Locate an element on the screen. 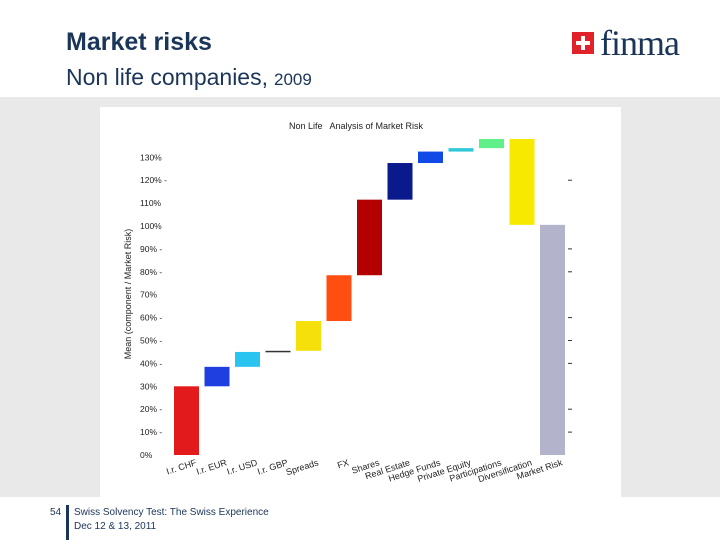  slide-title: Market risks is located at coordinates (139, 42).